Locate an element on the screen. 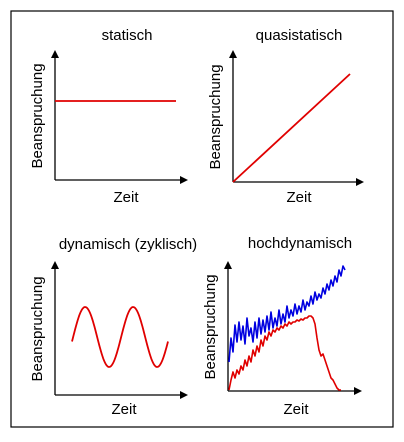 The width and height of the screenshot is (404, 442). ramp-load-line is located at coordinates (291, 128).